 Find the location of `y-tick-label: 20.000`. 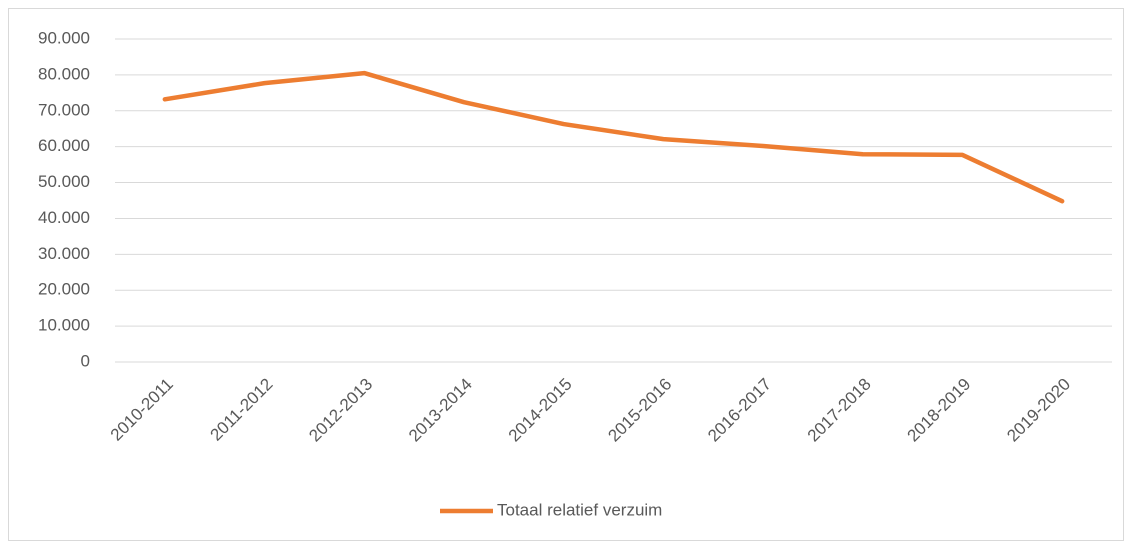

y-tick-label: 20.000 is located at coordinates (64, 289).